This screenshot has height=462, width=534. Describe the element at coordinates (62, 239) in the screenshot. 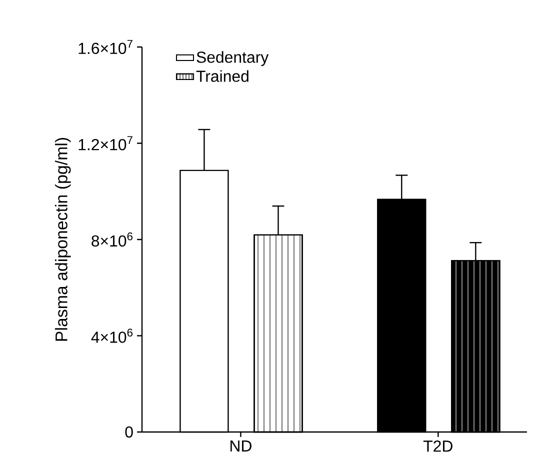

I see `y-axis-title: Plasma adiponectin (pg/ml)` at that location.